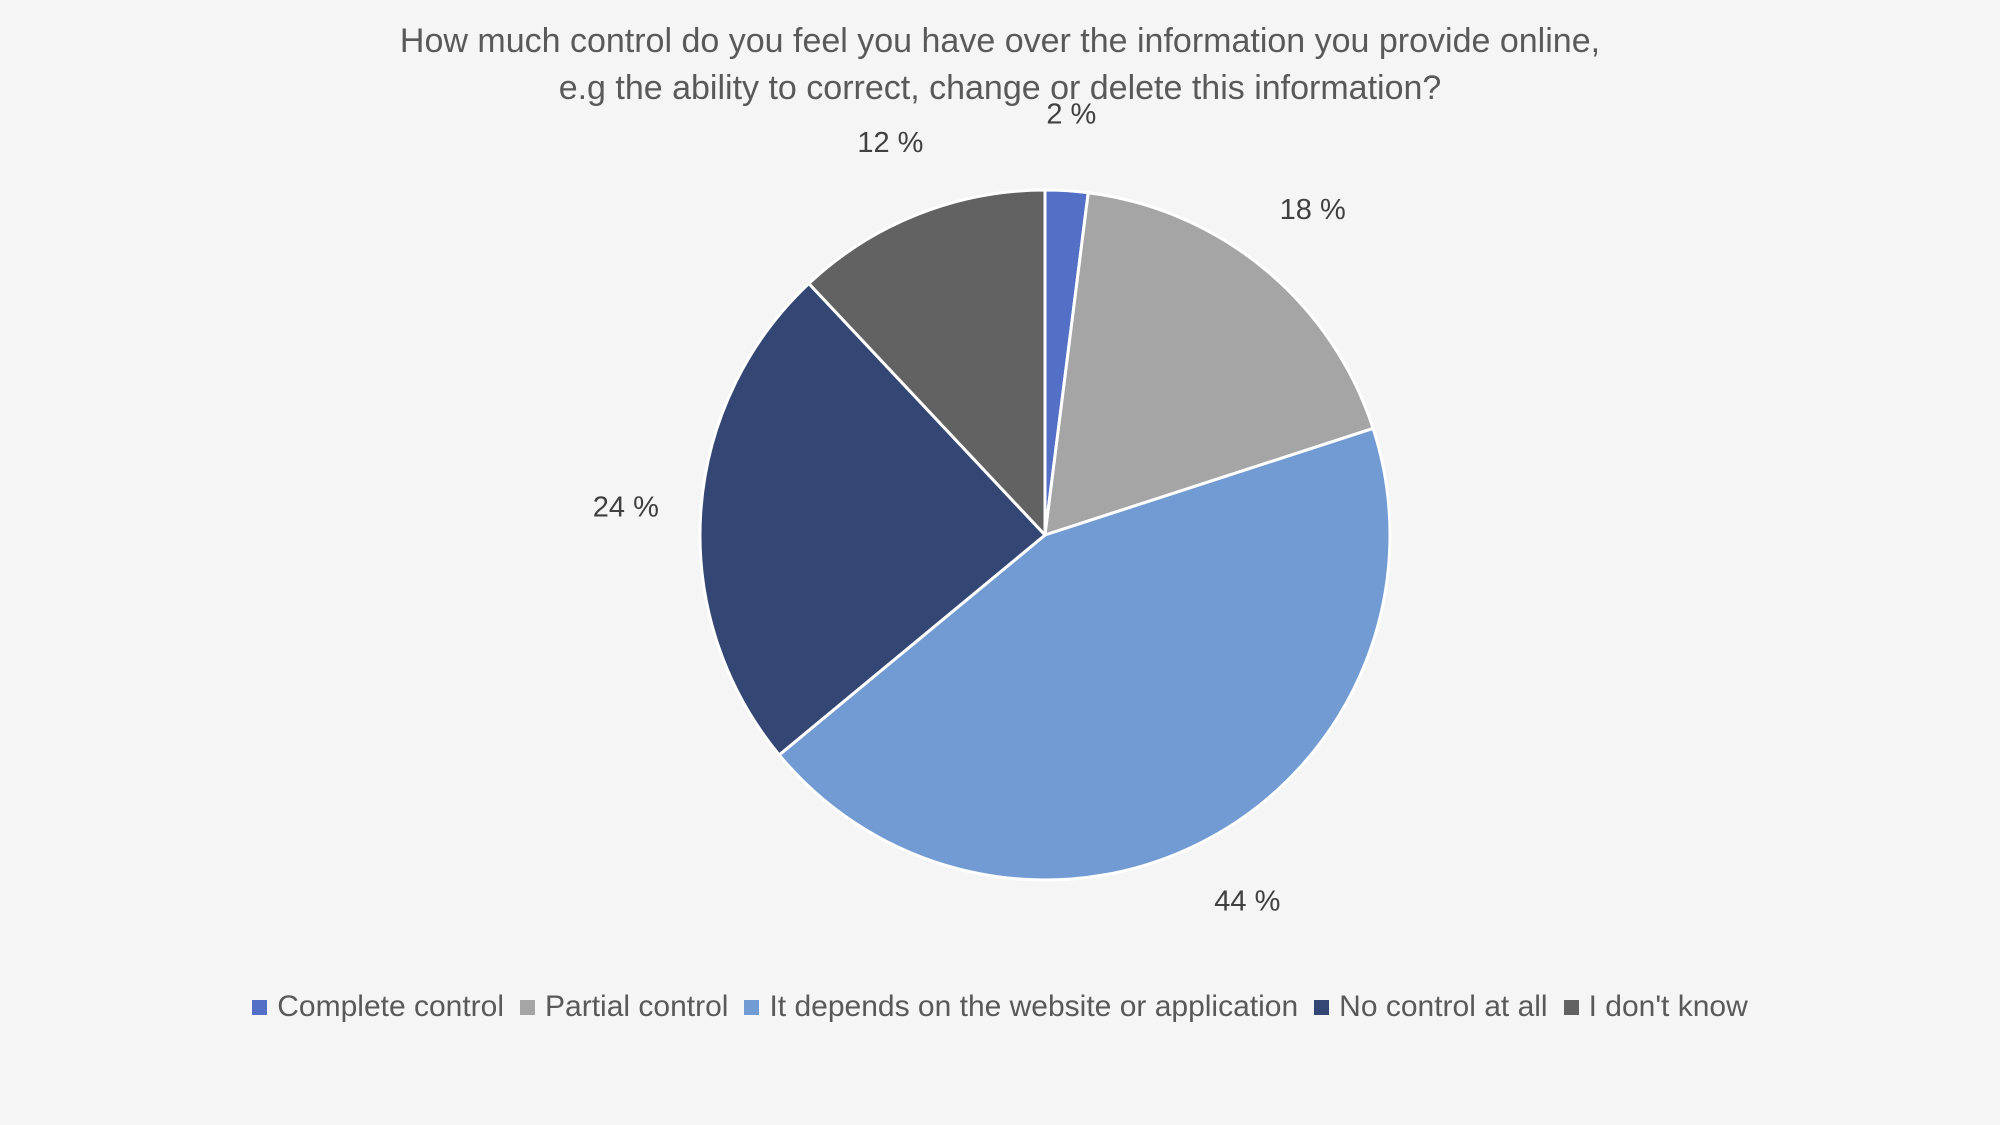  I want to click on legend-item-no-control-at-all: No control at all, so click(1431, 1007).